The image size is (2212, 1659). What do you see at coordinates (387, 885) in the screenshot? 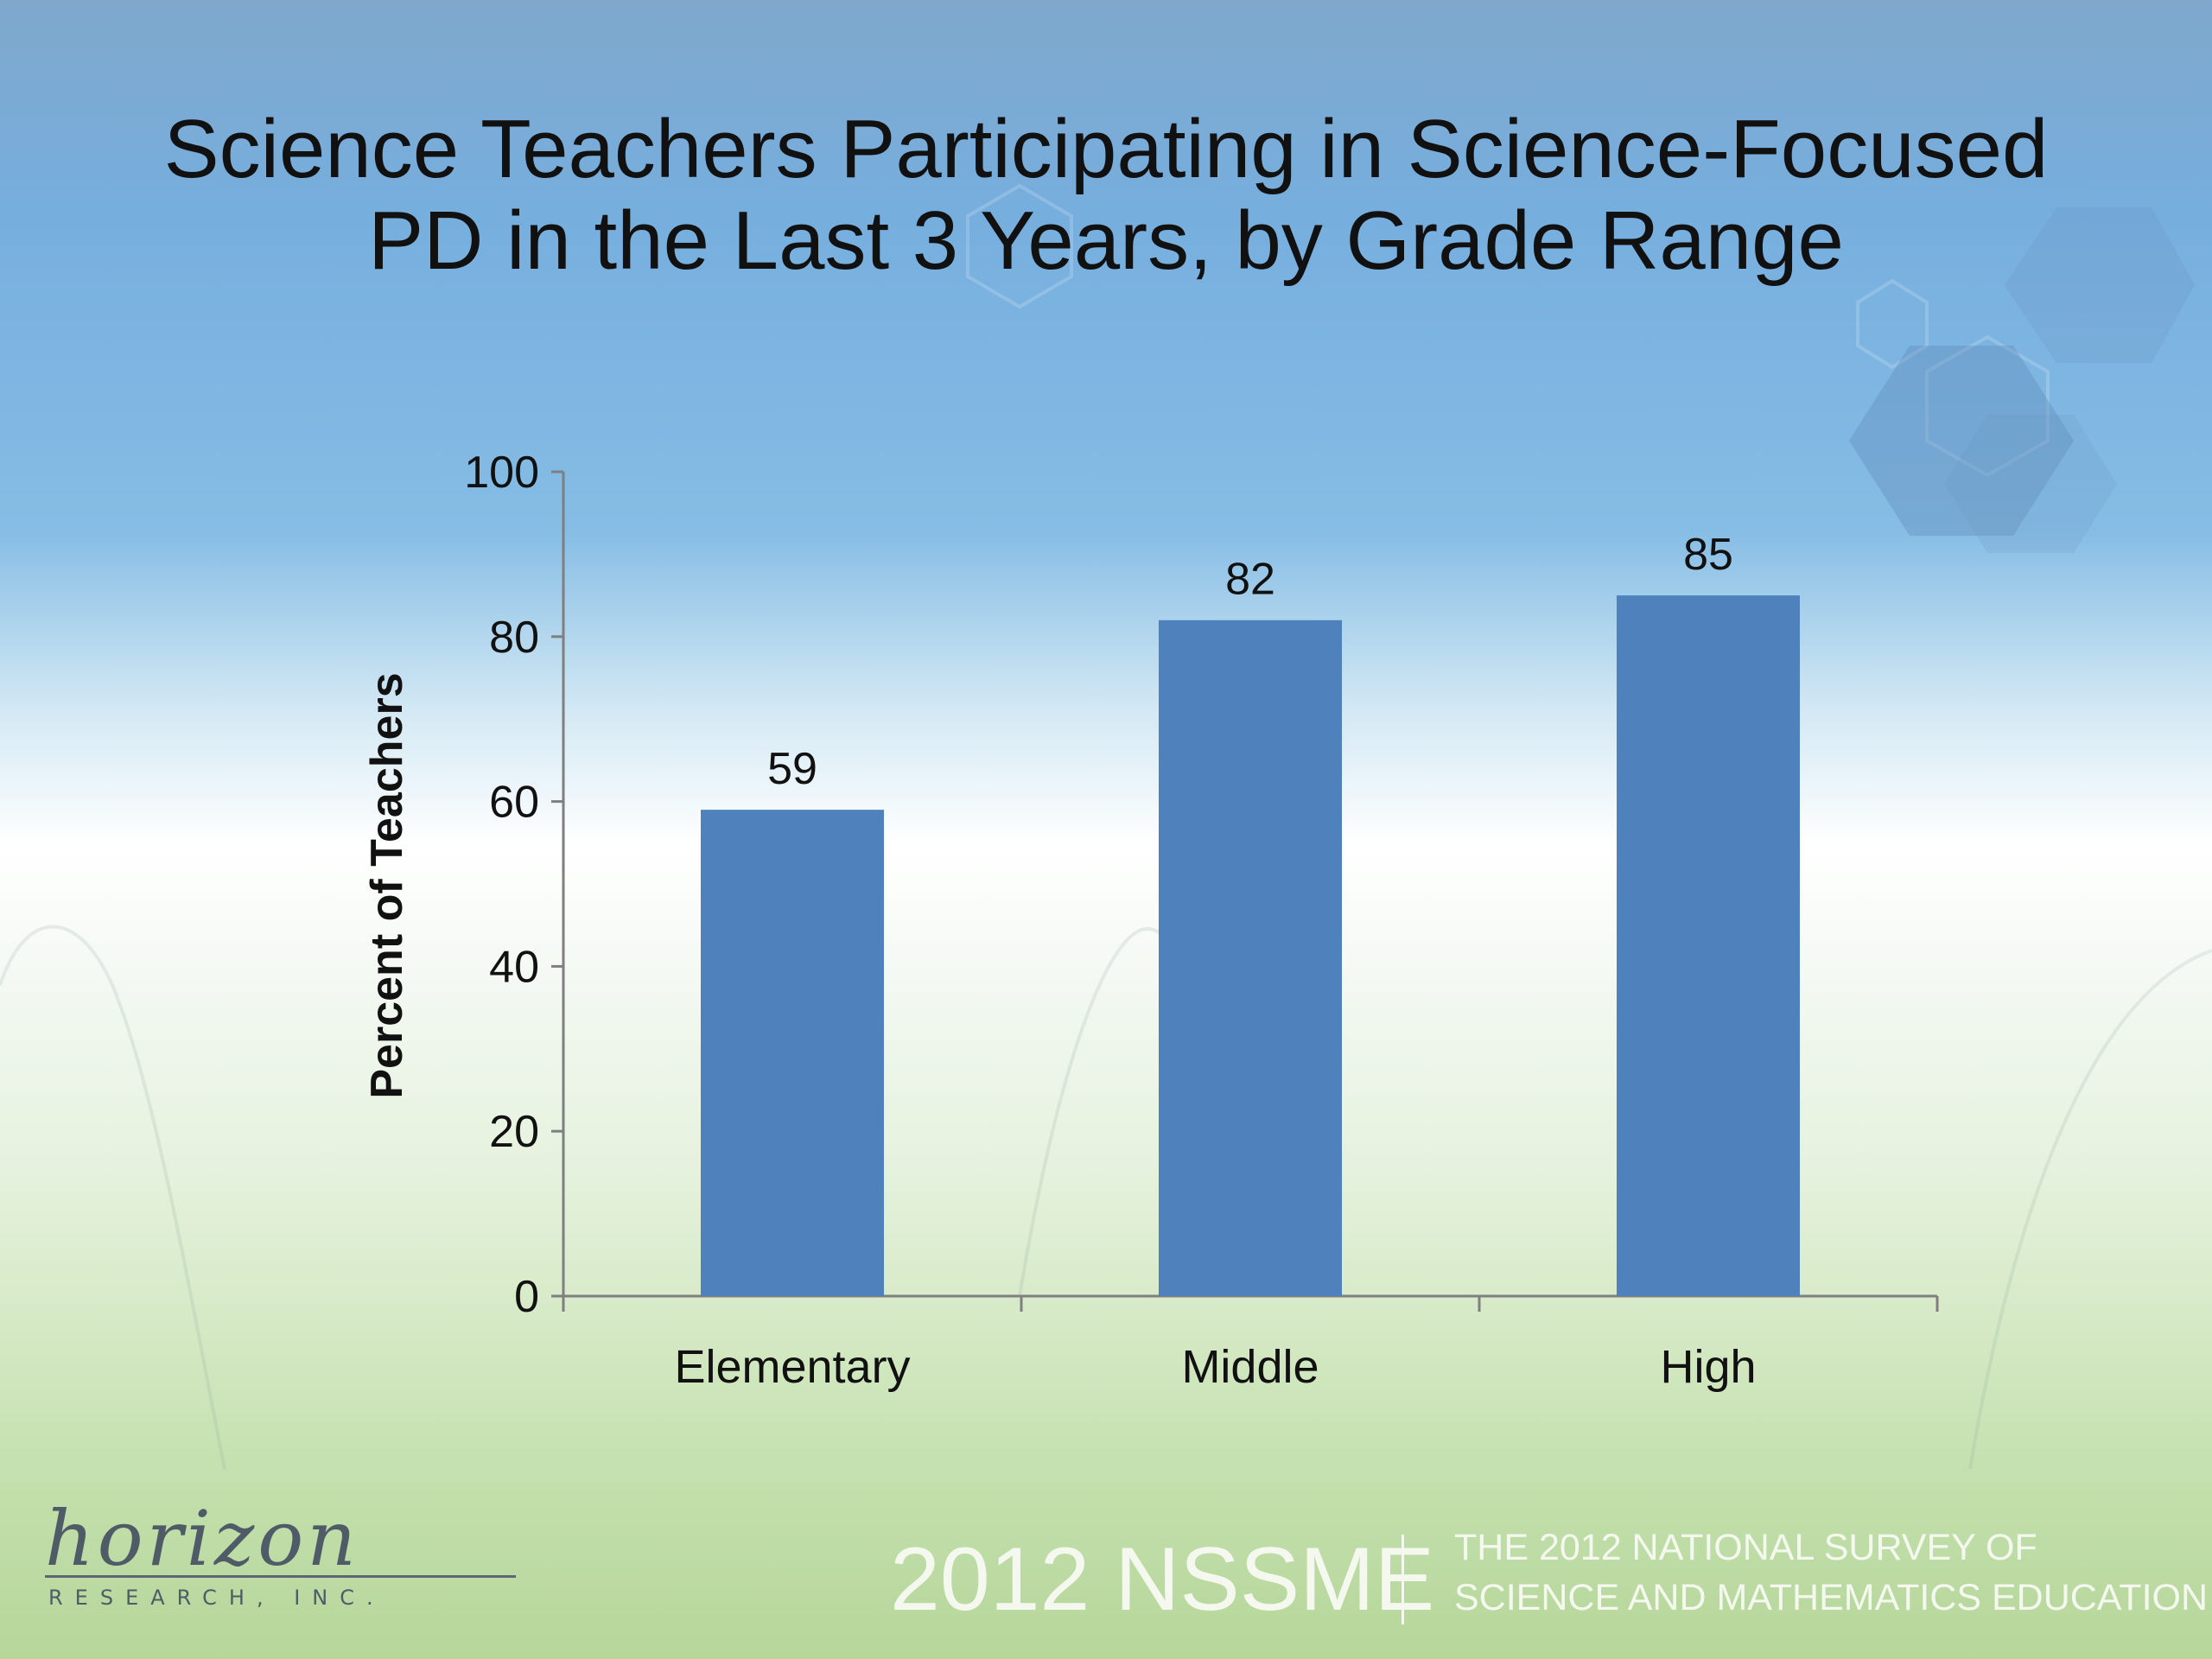
I see `y-axis-title: Percent of Teachers` at bounding box center [387, 885].